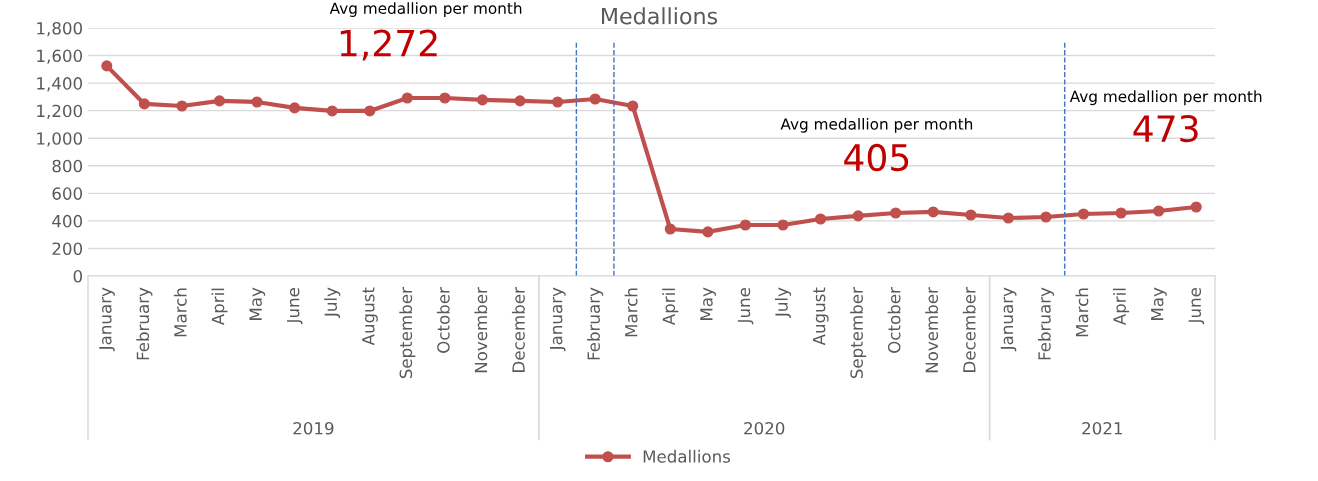 This screenshot has width=1318, height=481. I want to click on y-tick-label: 1,200, so click(60, 111).